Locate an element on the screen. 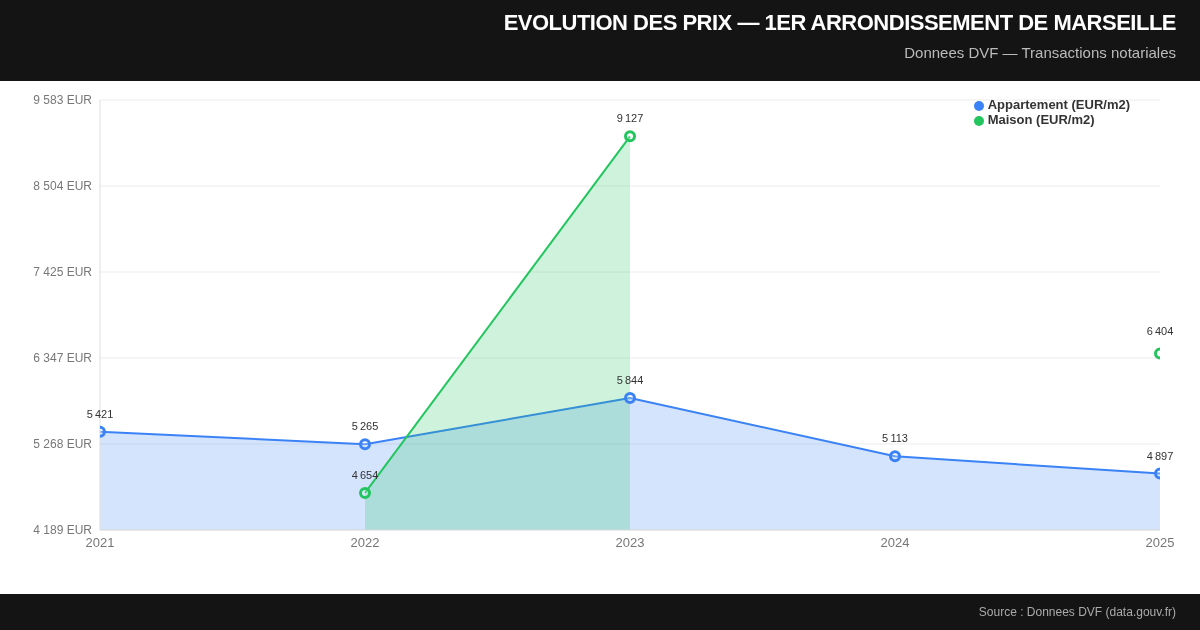 Image resolution: width=1200 pixels, height=630 pixels. legend-label: Maison (EUR/m2) is located at coordinates (1041, 119).